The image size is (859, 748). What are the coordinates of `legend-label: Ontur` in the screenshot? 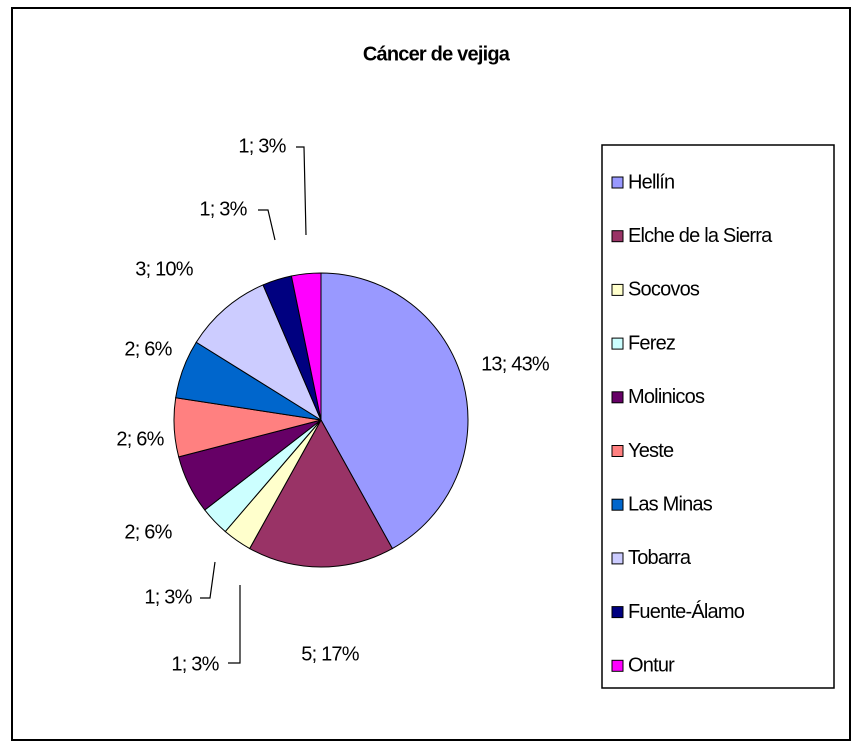 It's located at (651, 666).